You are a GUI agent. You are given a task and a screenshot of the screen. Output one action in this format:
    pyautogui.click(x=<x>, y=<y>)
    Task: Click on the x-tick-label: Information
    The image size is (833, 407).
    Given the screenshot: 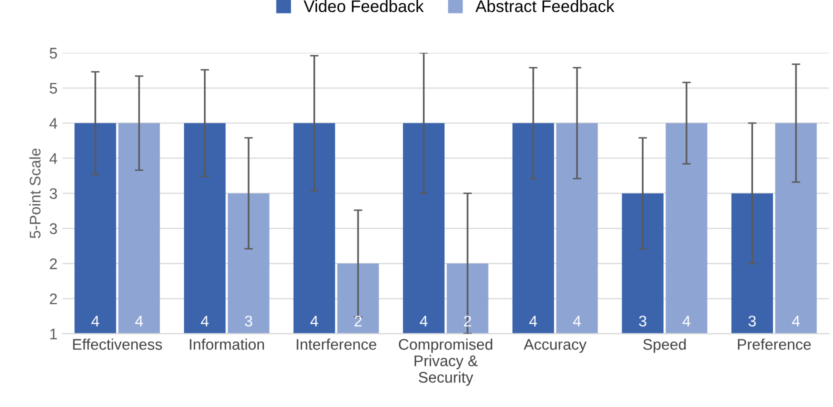 What is the action you would take?
    pyautogui.click(x=227, y=344)
    